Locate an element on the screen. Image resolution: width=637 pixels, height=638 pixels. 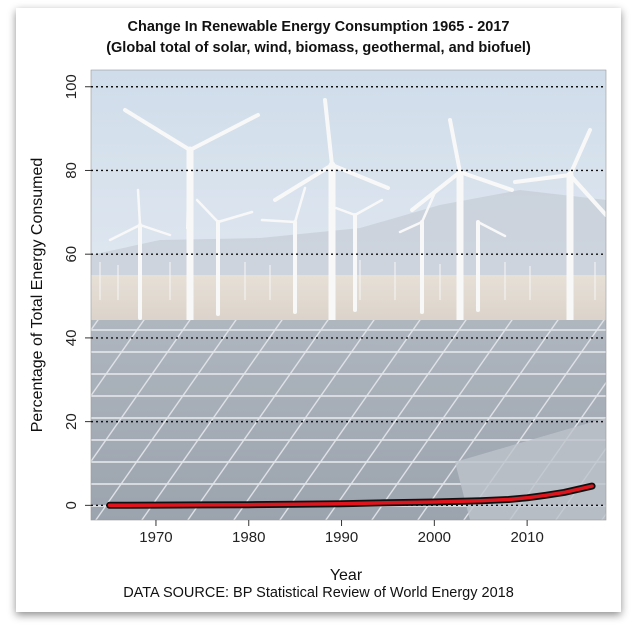
x-tick-label: 1970 is located at coordinates (155, 537).